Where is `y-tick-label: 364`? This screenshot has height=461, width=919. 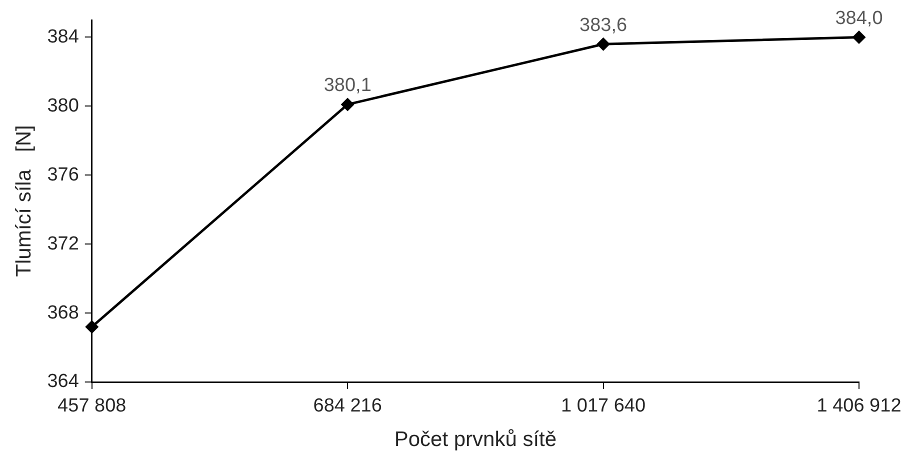
y-tick-label: 364 is located at coordinates (63, 381).